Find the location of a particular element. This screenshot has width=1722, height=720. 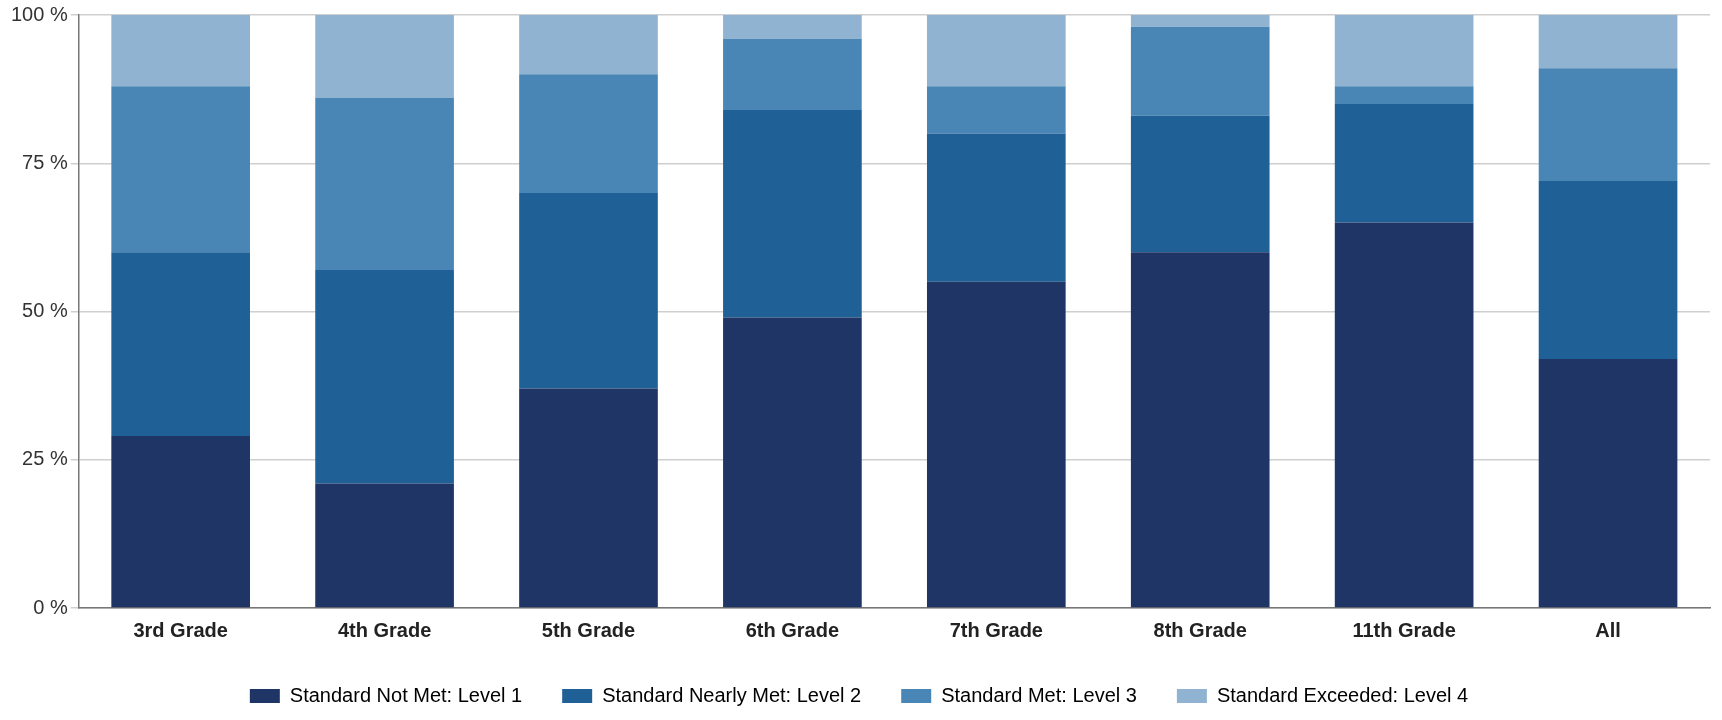

x-tick-label: 6th Grade is located at coordinates (792, 629).